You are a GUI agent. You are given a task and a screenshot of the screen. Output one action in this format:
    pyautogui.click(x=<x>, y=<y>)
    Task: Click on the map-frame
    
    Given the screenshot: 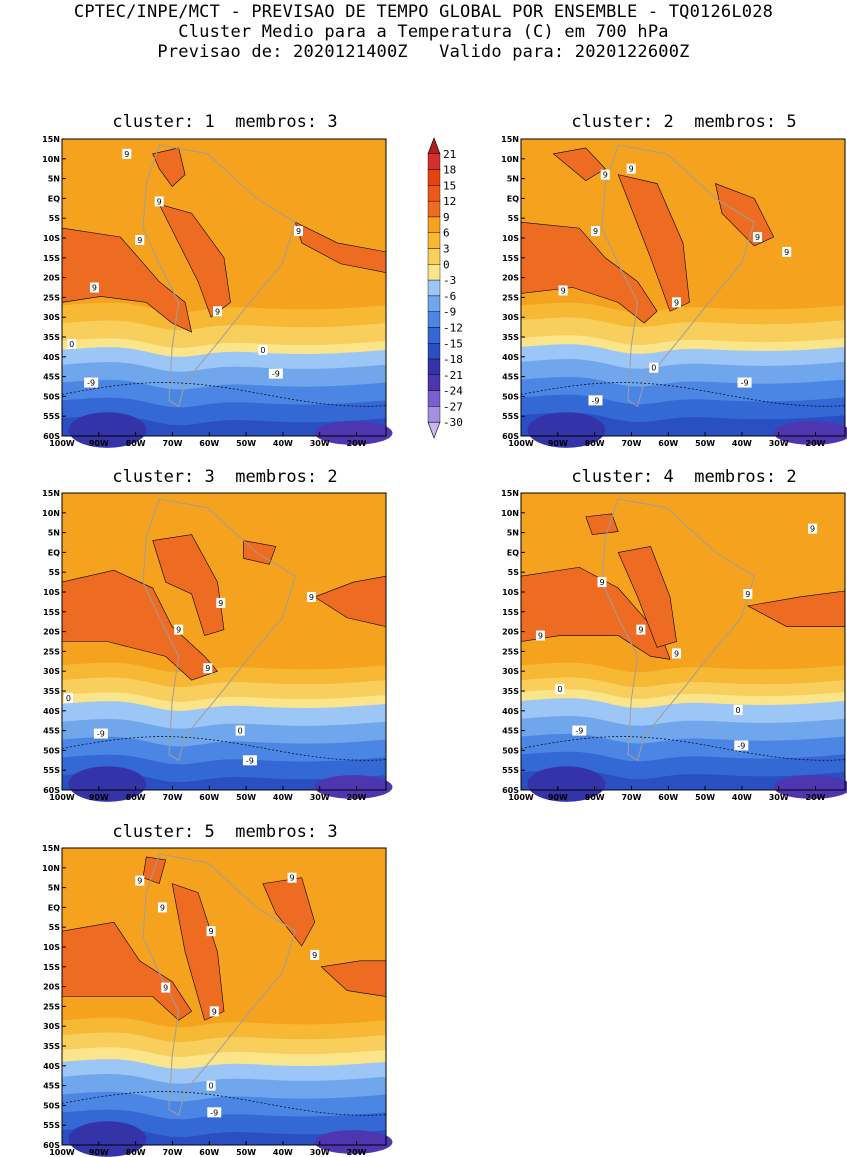 What is the action you would take?
    pyautogui.click(x=224, y=641)
    